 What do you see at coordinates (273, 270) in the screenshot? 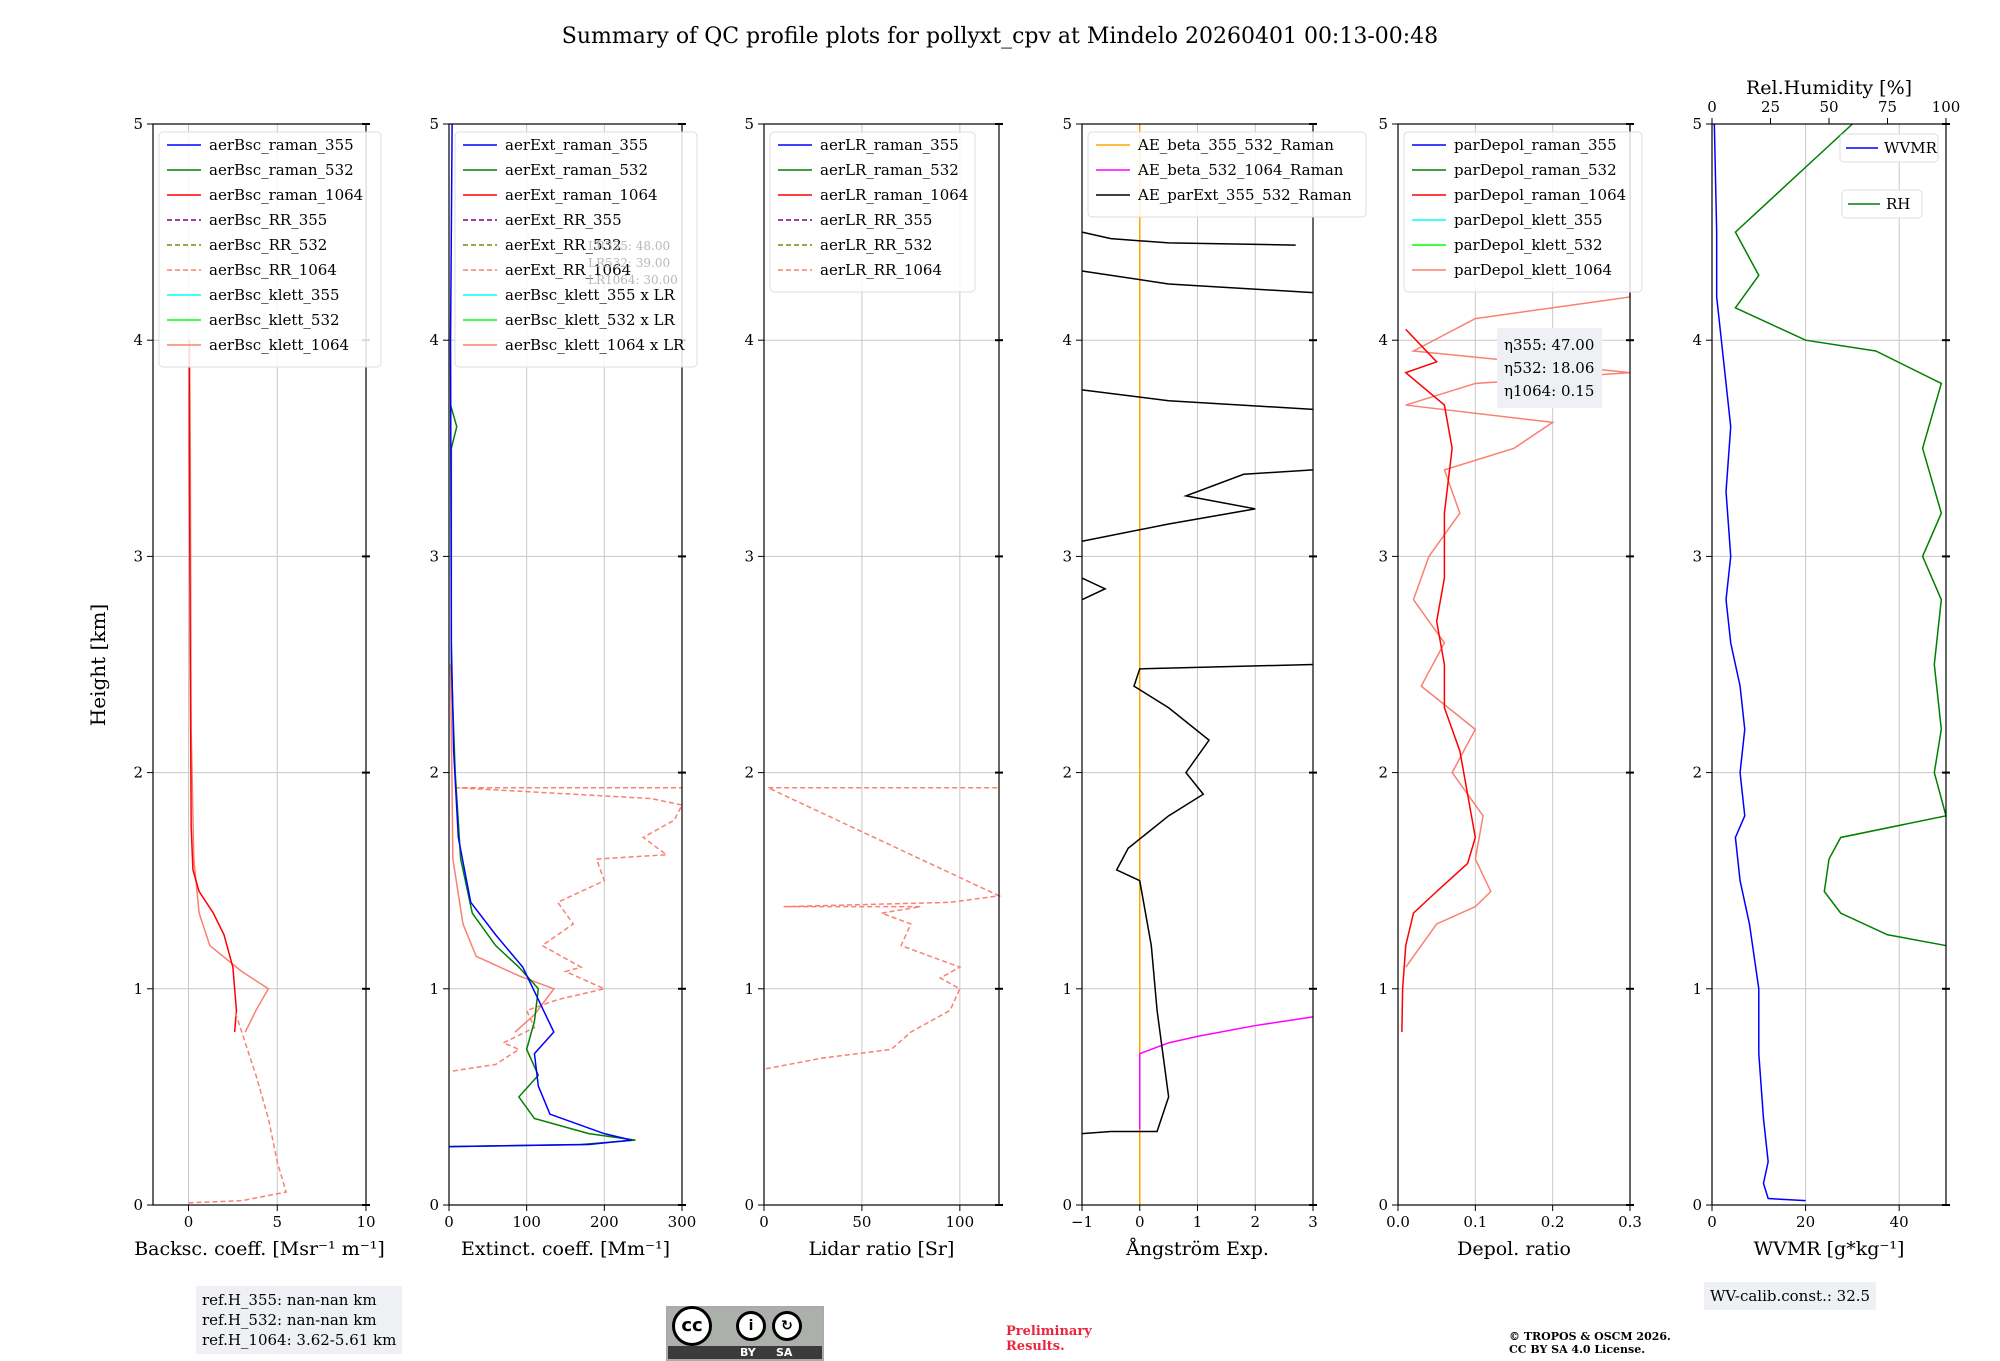
I see `legend-label: aerBsc_RR_1064` at bounding box center [273, 270].